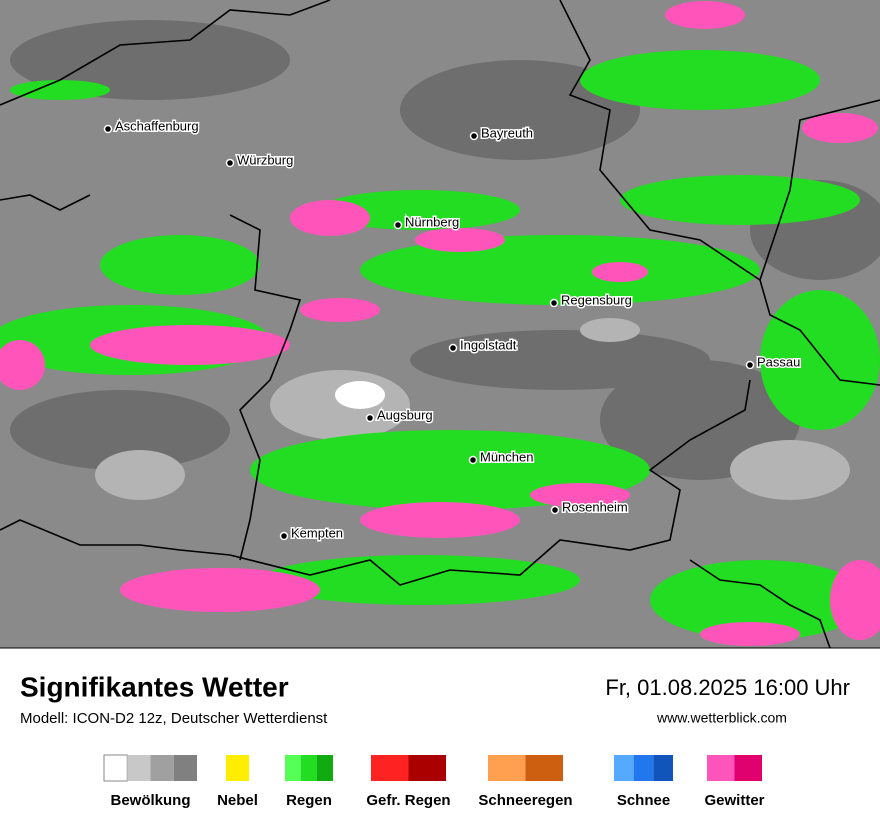 This screenshot has height=835, width=880. What do you see at coordinates (643, 800) in the screenshot?
I see `legend-label: Schnee` at bounding box center [643, 800].